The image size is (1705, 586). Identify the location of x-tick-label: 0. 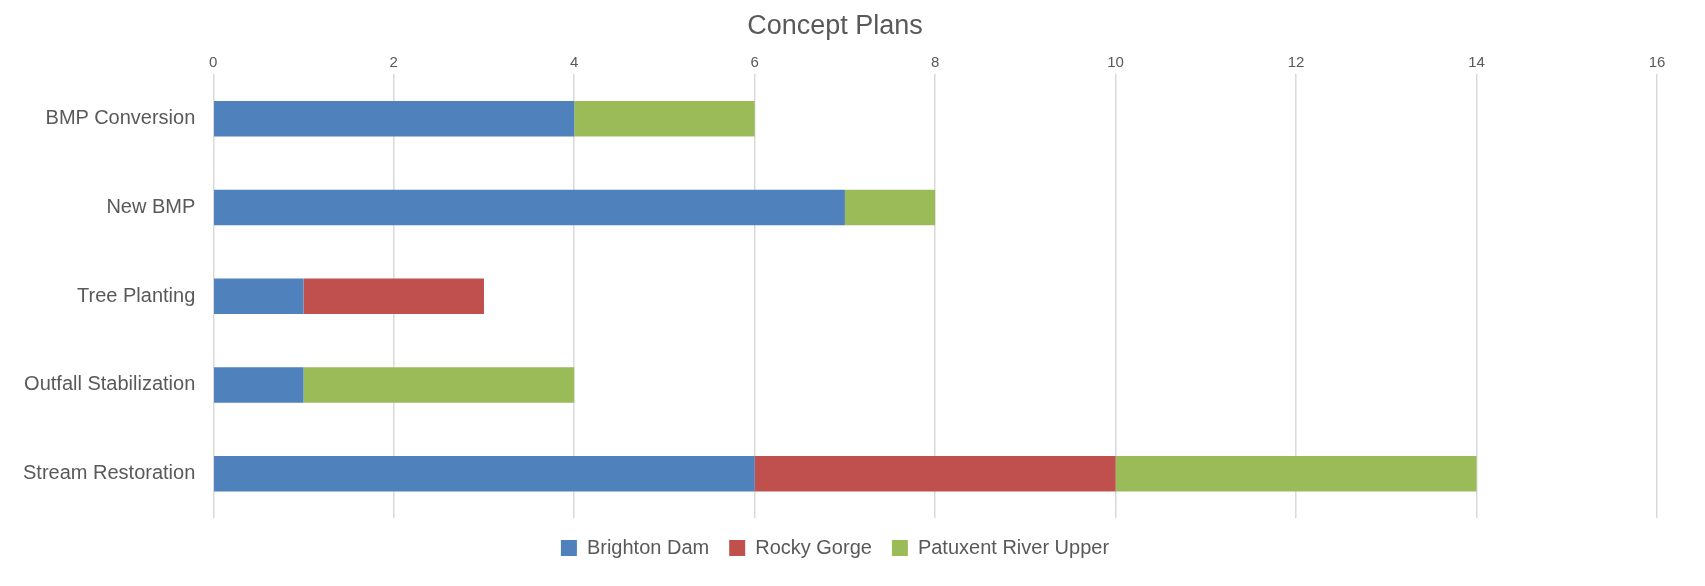
(213, 61).